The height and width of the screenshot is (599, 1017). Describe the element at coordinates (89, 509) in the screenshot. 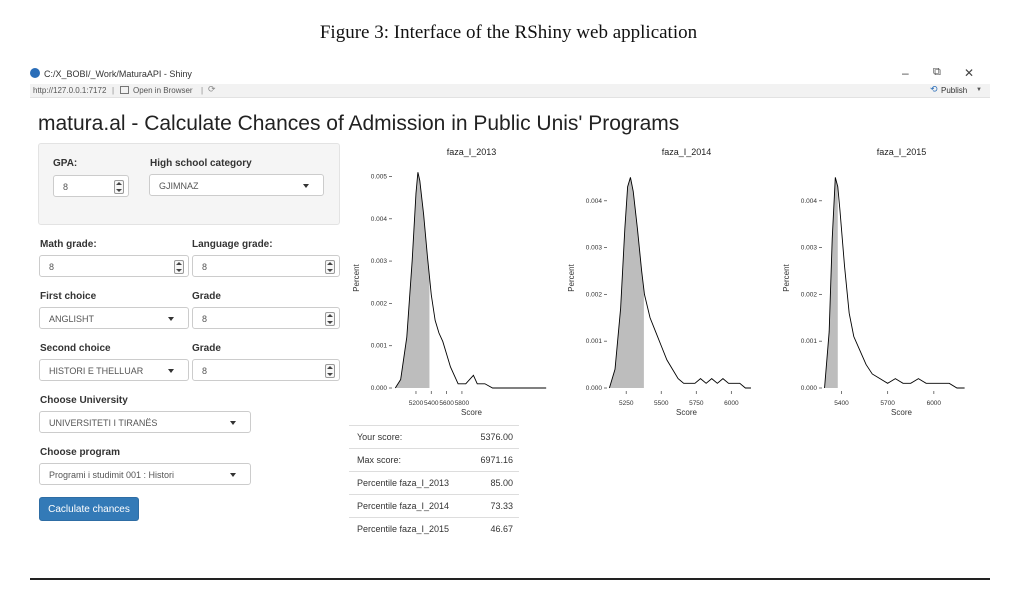

I see `calculate-button: Caclulate chances` at that location.